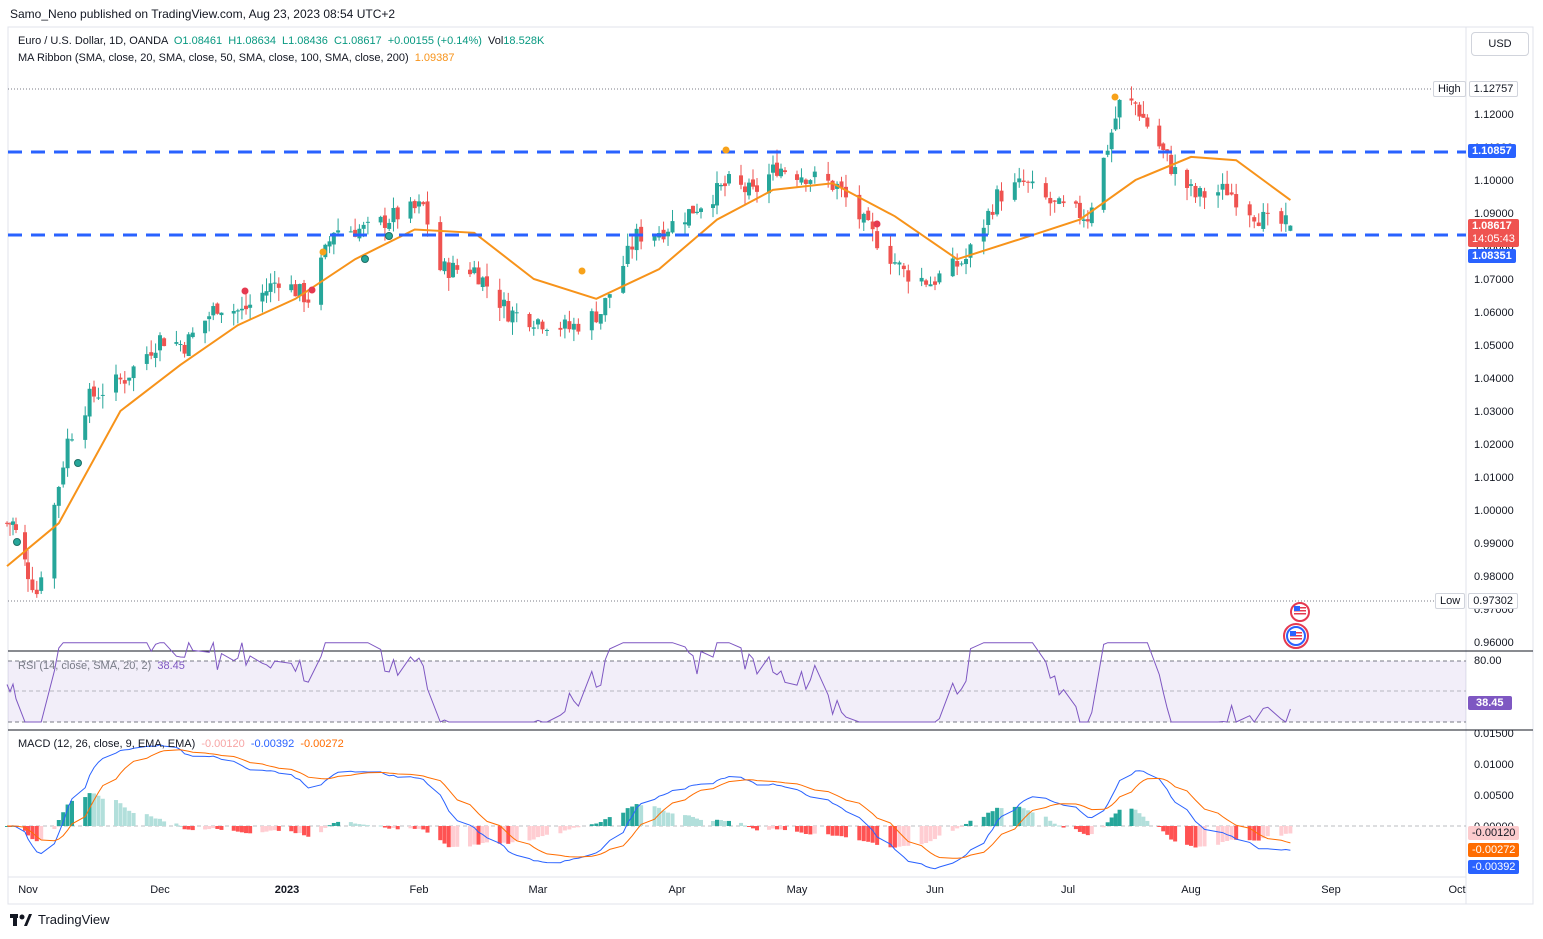 The image size is (1543, 939). What do you see at coordinates (1494, 181) in the screenshot?
I see `price-tick-label: 1.10000` at bounding box center [1494, 181].